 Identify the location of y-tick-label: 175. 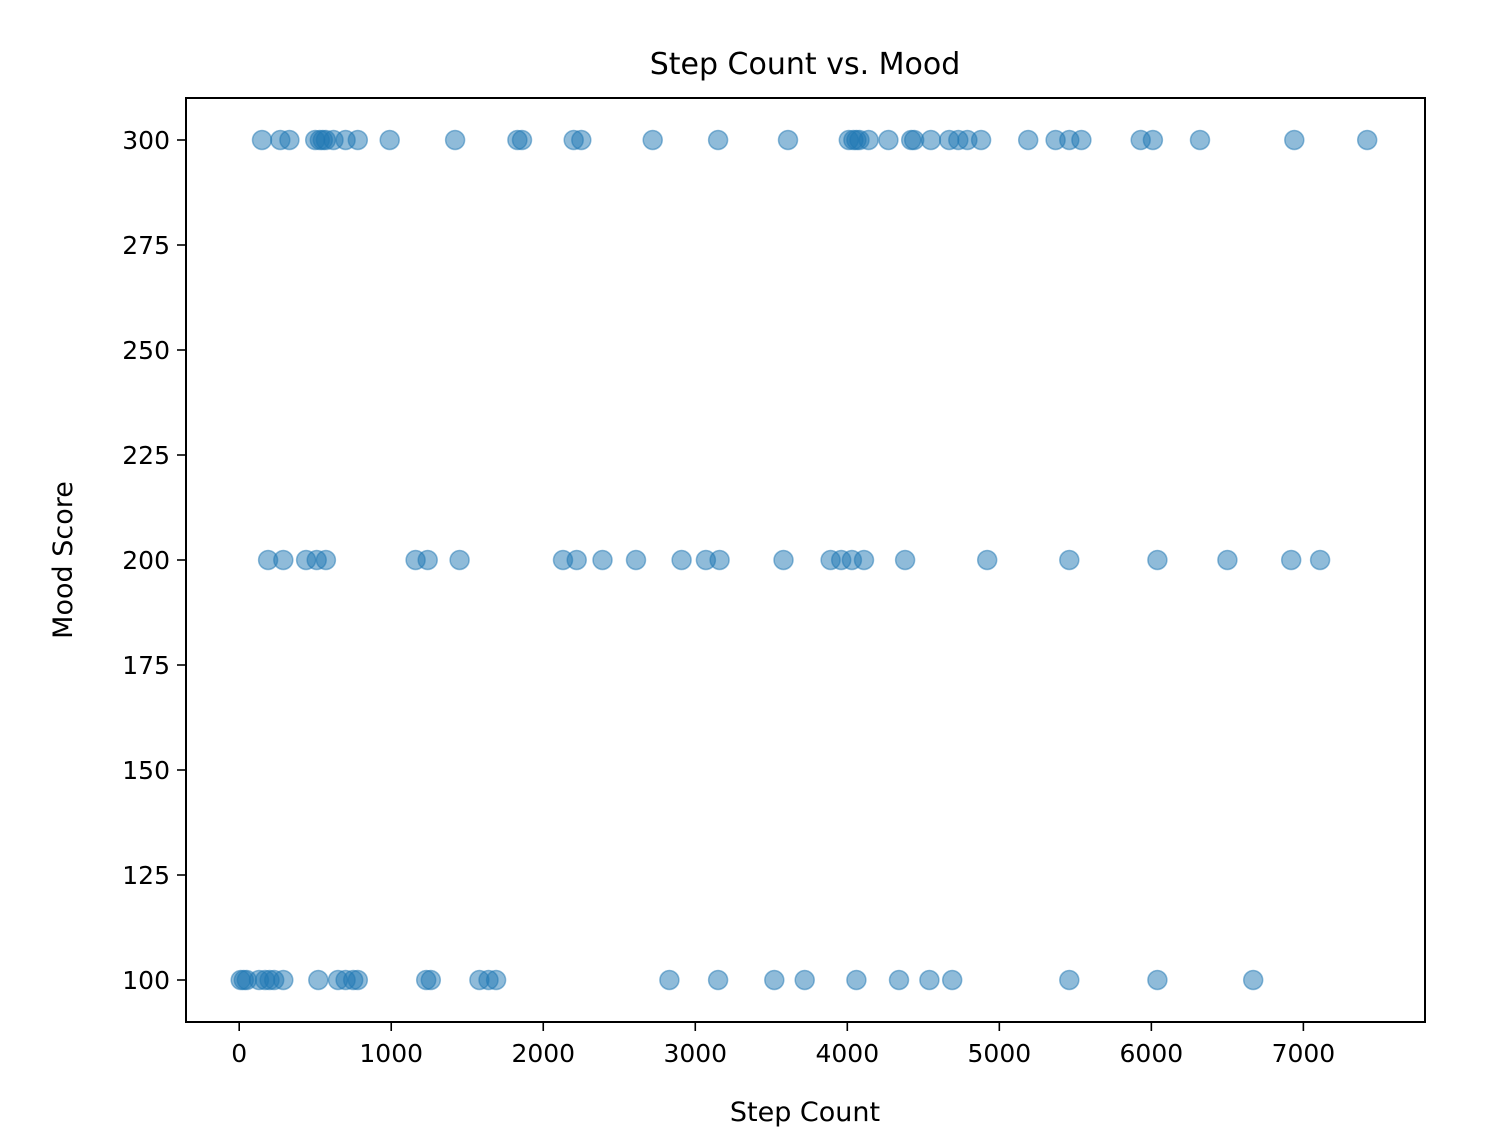
(146, 665).